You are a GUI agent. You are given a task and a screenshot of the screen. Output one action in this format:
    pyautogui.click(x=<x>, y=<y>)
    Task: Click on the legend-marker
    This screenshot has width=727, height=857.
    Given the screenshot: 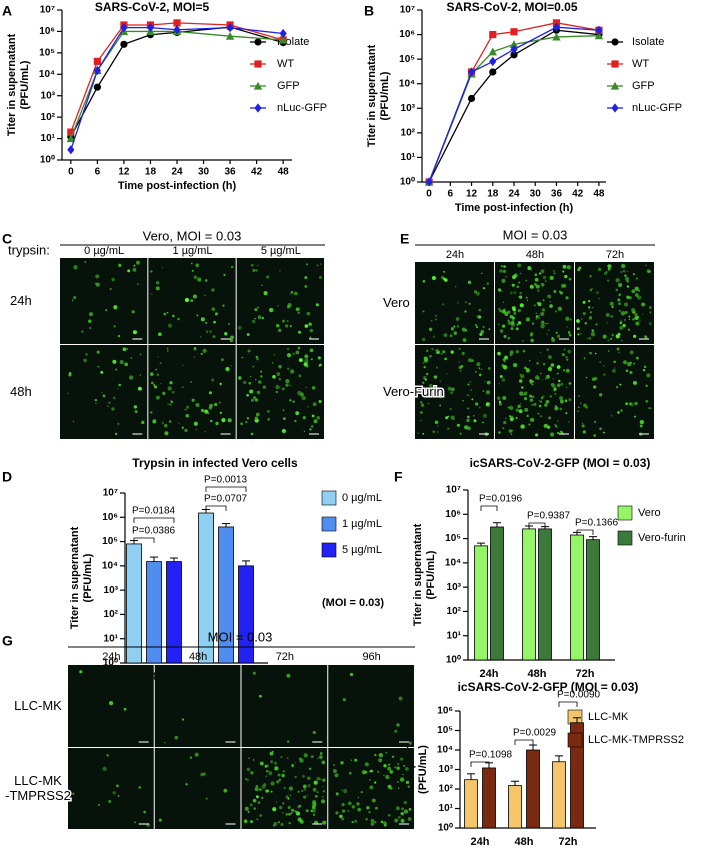 What is the action you would take?
    pyautogui.click(x=258, y=85)
    